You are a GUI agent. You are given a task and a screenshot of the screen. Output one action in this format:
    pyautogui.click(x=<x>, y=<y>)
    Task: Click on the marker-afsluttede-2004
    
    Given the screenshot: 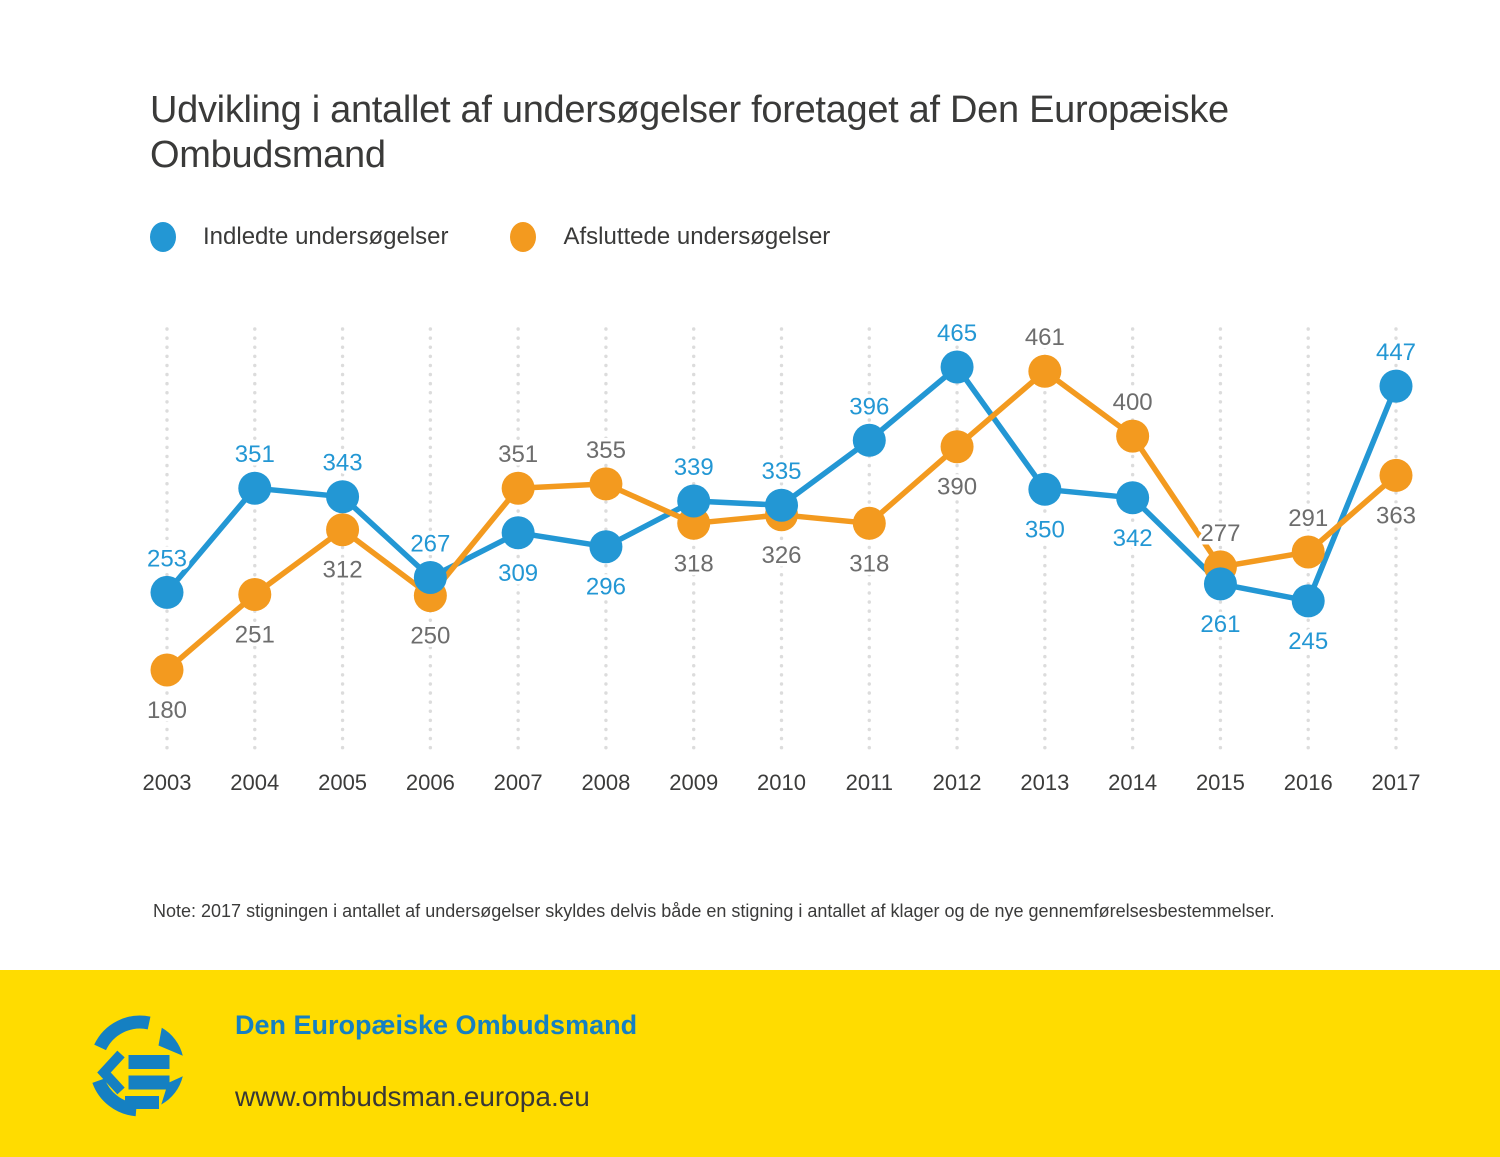 What is the action you would take?
    pyautogui.click(x=255, y=594)
    